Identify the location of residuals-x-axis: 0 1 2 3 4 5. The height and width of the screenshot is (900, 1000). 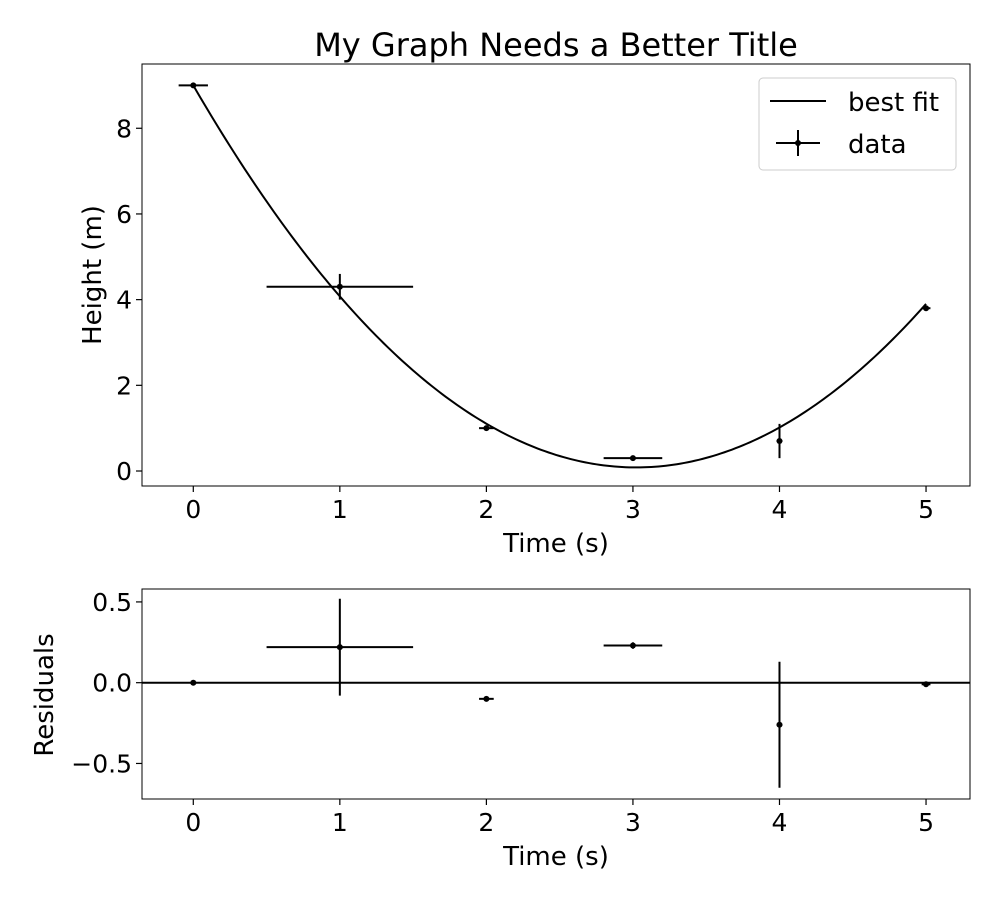
(559, 818).